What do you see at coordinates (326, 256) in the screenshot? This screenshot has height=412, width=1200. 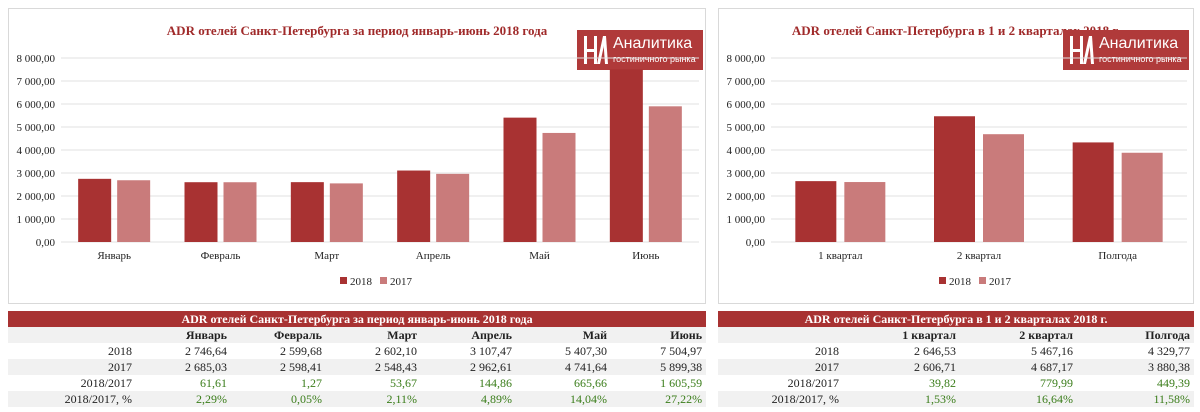 I see `x-tick-label: Март` at bounding box center [326, 256].